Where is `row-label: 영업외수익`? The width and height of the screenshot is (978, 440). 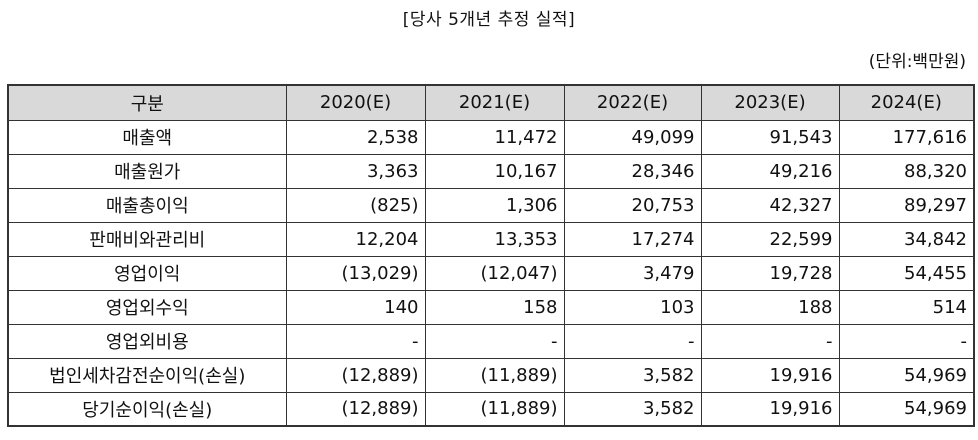
row-label: 영업외수익 is located at coordinates (147, 307).